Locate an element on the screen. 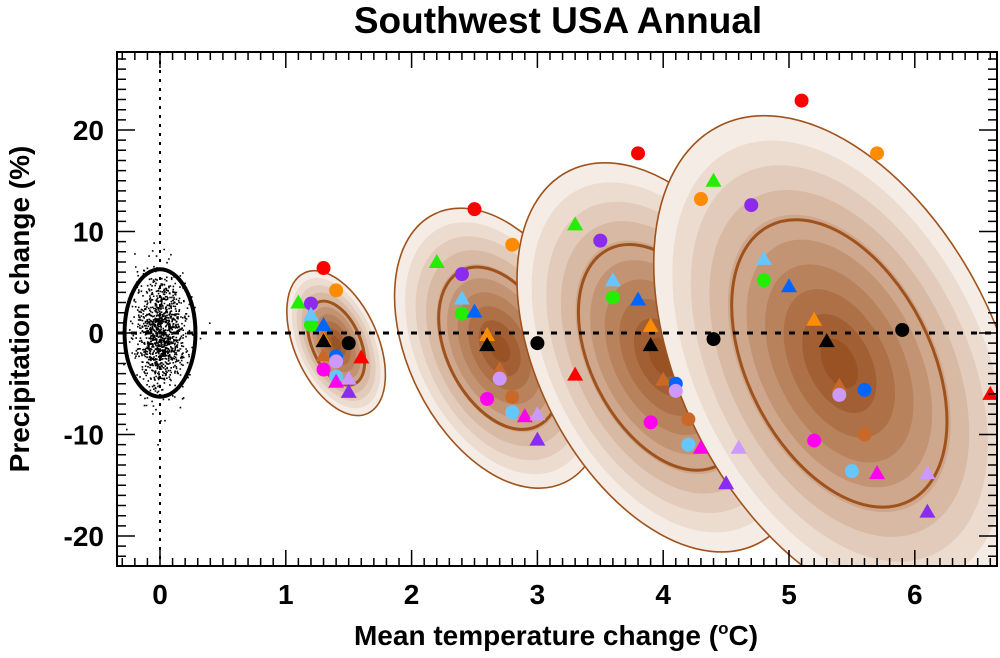 The width and height of the screenshot is (1000, 658). x-tick-label: 5 is located at coordinates (789, 594).